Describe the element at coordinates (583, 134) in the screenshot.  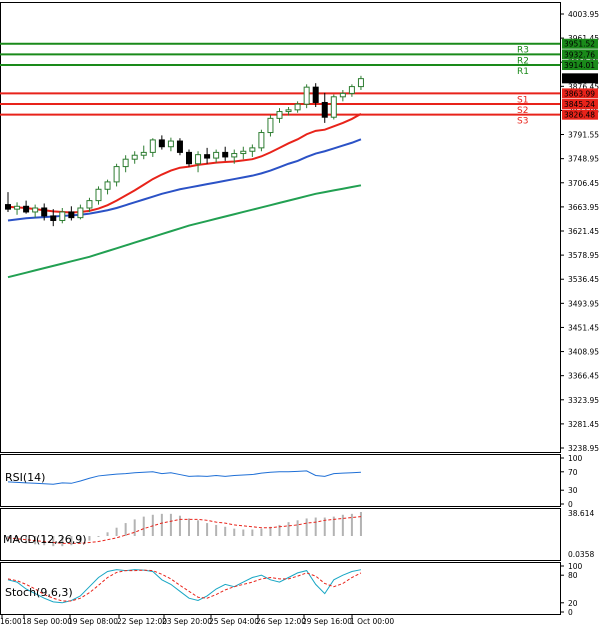
I see `y-tick-label: 3791.55` at that location.